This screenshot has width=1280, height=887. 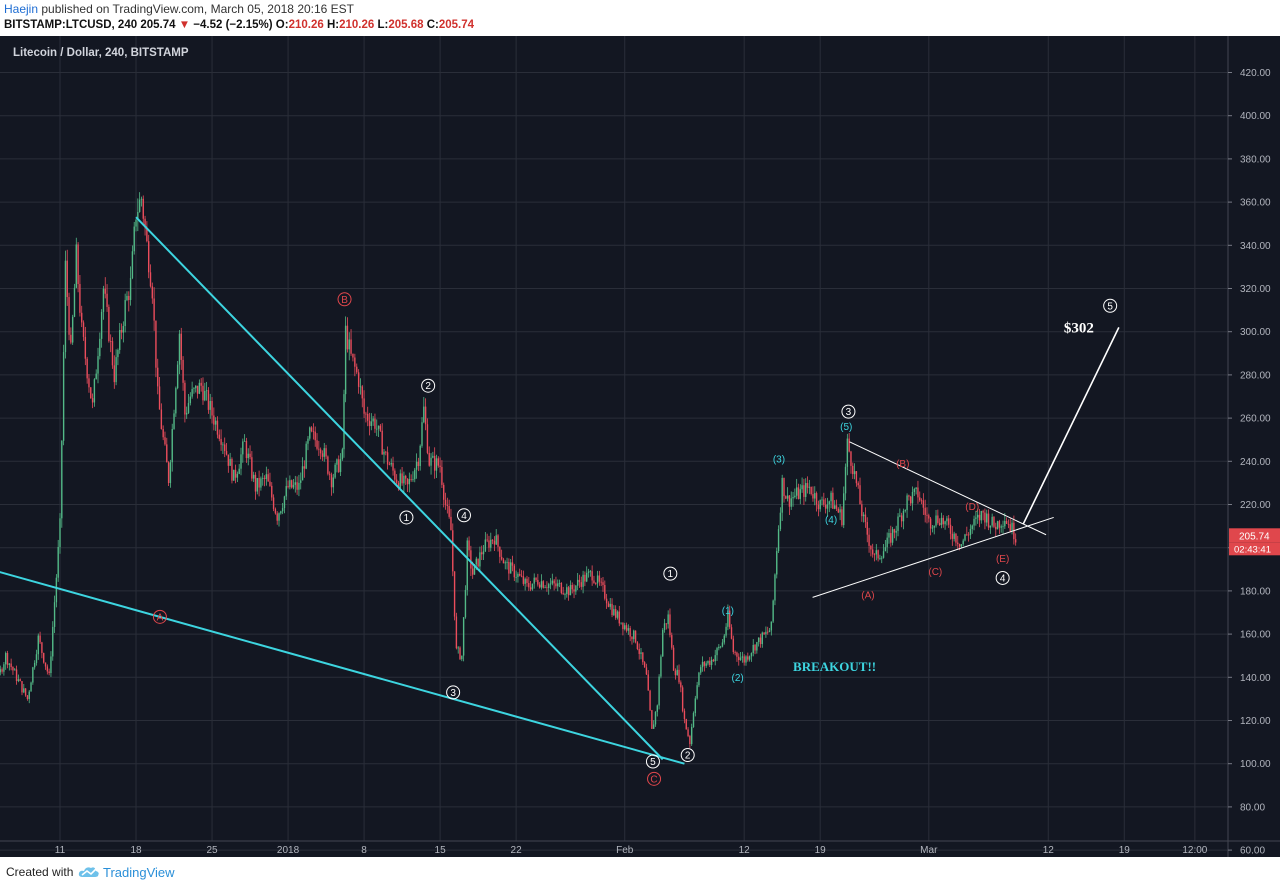 What do you see at coordinates (1110, 306) in the screenshot?
I see `wave-label: 5` at bounding box center [1110, 306].